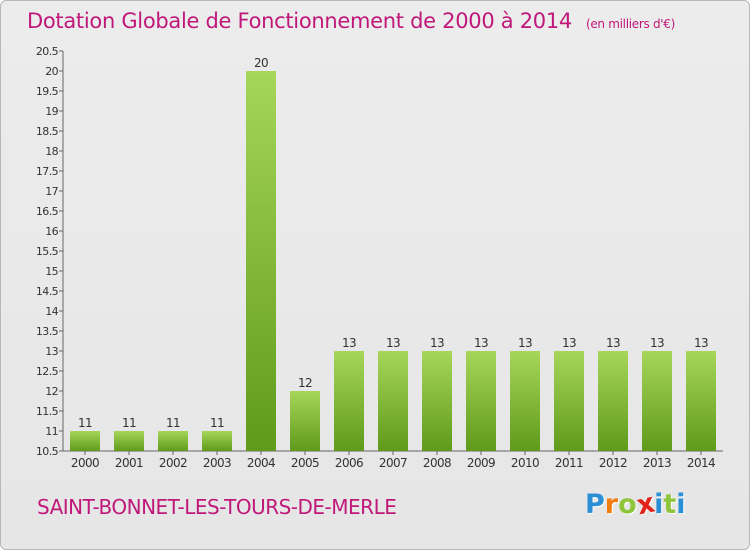  I want to click on data-label: 20, so click(261, 63).